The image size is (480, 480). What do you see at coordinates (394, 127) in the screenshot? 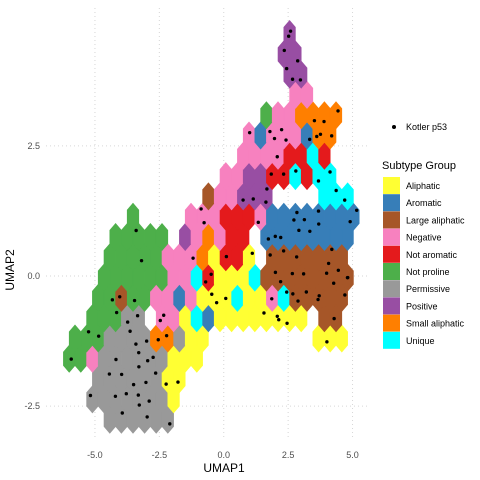
I see `legend-point-key` at bounding box center [394, 127].